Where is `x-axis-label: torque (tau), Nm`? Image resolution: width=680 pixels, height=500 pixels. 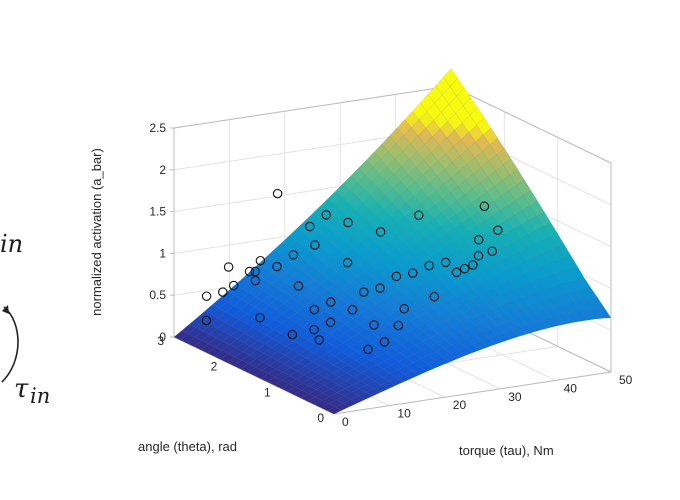
x-axis-label: torque (tau), Nm is located at coordinates (506, 450).